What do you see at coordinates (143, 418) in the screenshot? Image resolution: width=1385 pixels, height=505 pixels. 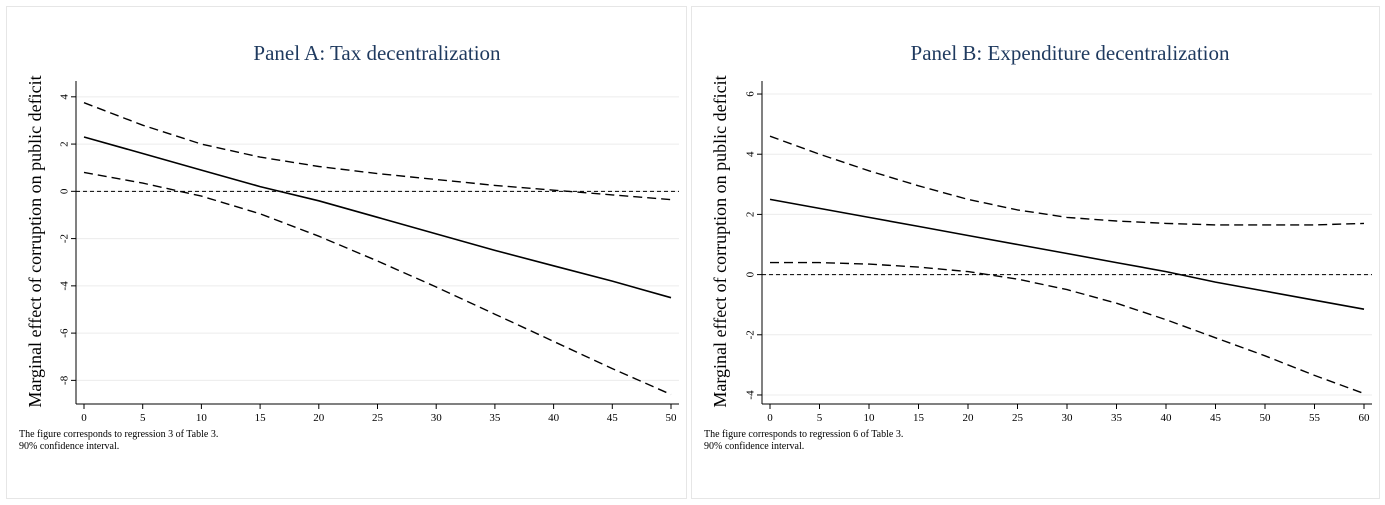 I see `panel-a-xtick-label: 5` at bounding box center [143, 418].